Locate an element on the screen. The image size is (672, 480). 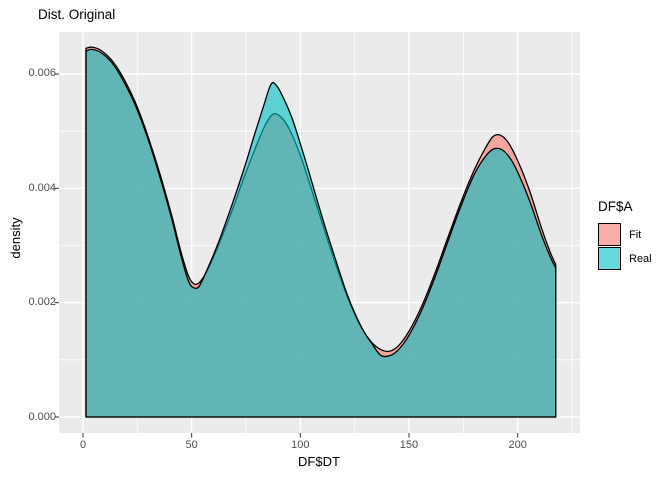
y-axis-title: density is located at coordinates (15, 238).